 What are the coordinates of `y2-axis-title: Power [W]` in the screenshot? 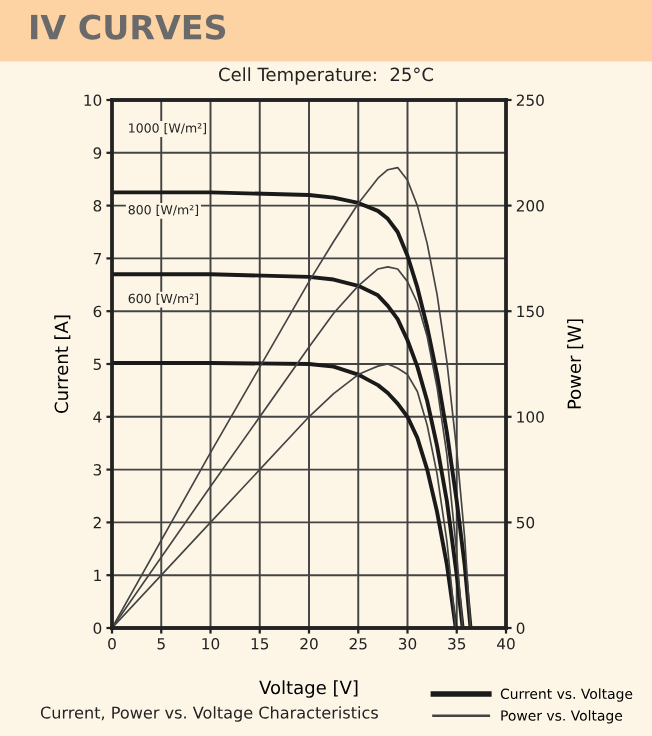 It's located at (575, 364).